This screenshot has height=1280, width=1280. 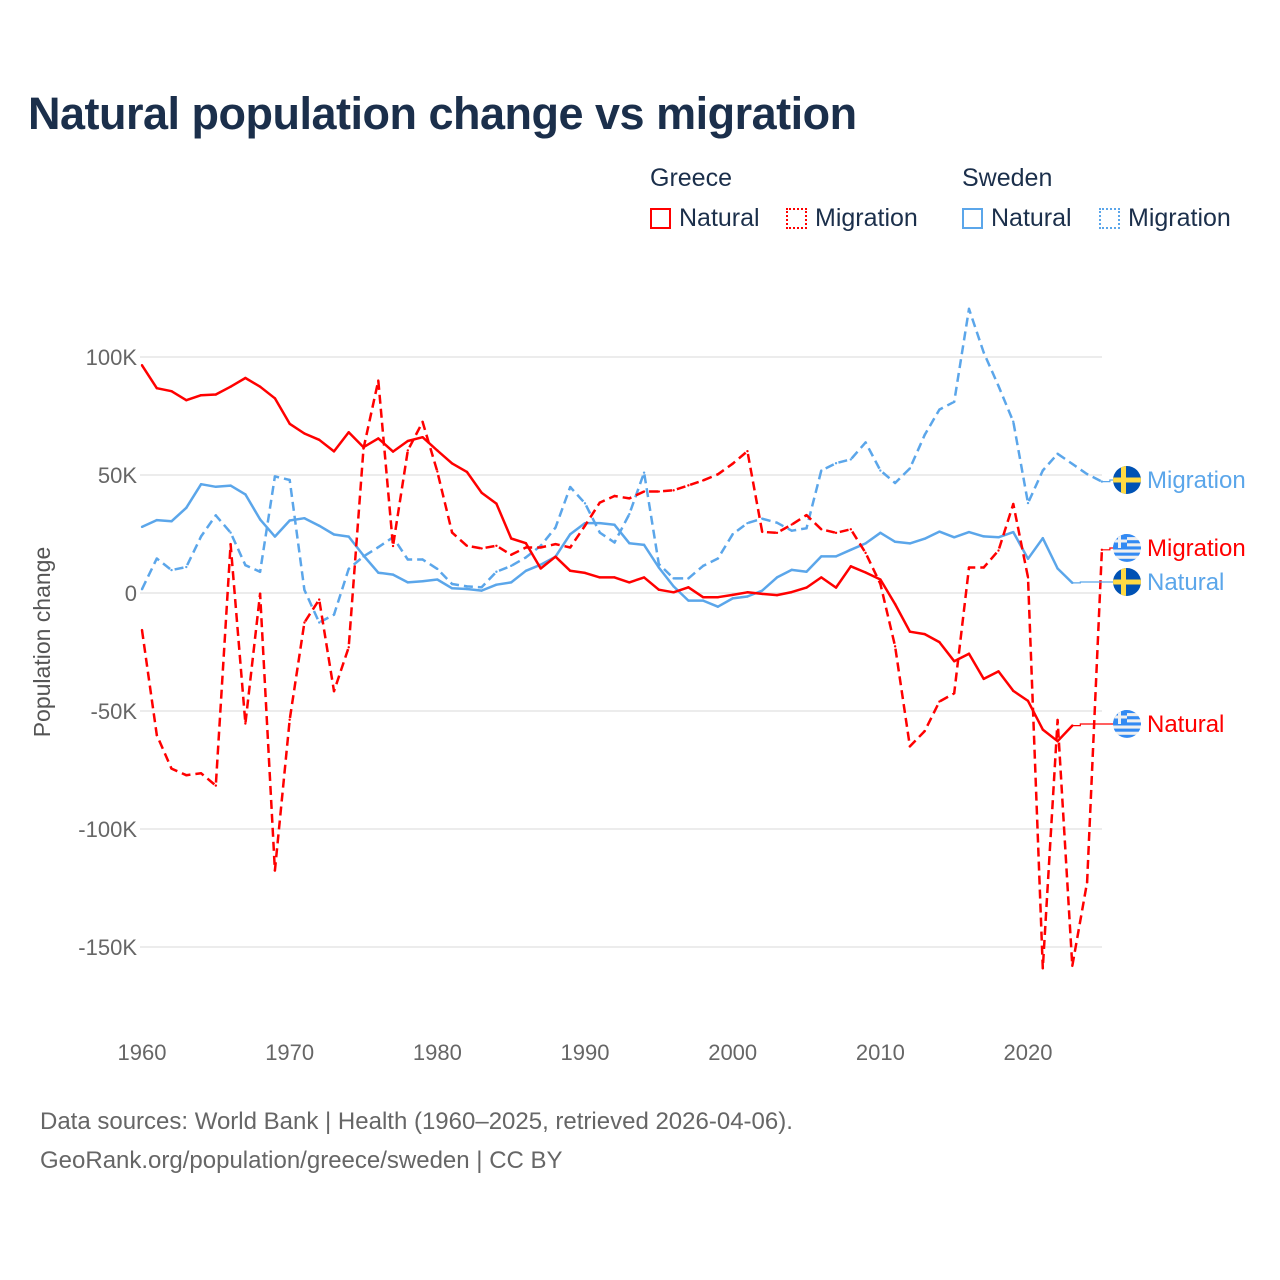 What do you see at coordinates (442, 113) in the screenshot?
I see `chart-title: Natural population change vs migration` at bounding box center [442, 113].